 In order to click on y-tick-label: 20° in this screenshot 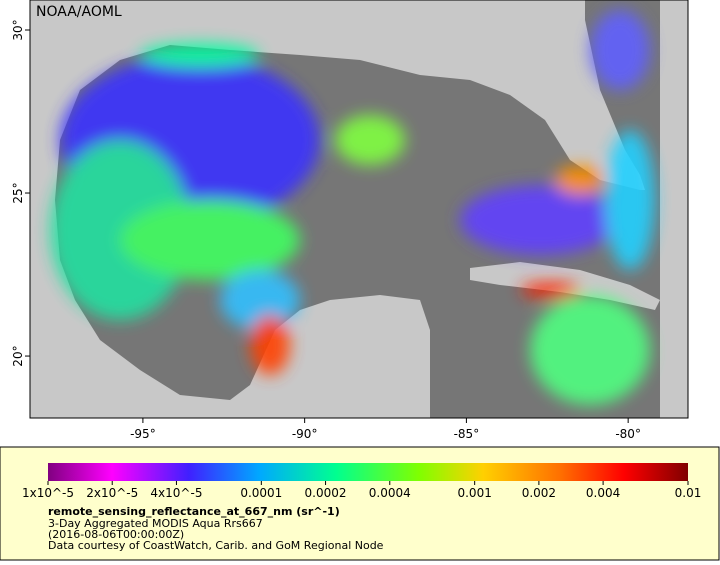, I will do `click(18, 355)`.